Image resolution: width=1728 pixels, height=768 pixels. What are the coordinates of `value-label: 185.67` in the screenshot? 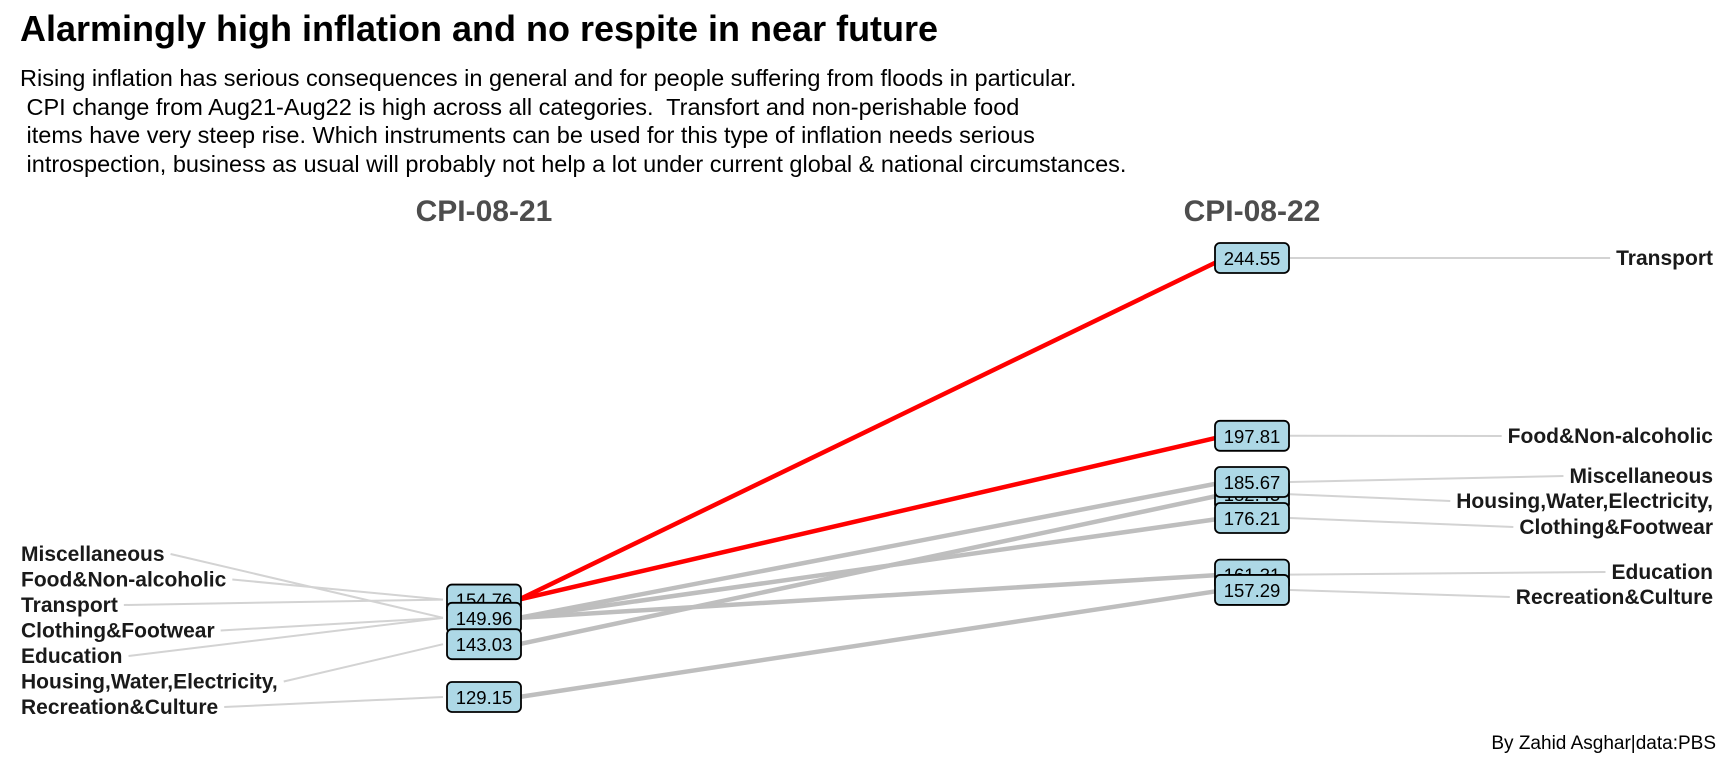 It's located at (1252, 482).